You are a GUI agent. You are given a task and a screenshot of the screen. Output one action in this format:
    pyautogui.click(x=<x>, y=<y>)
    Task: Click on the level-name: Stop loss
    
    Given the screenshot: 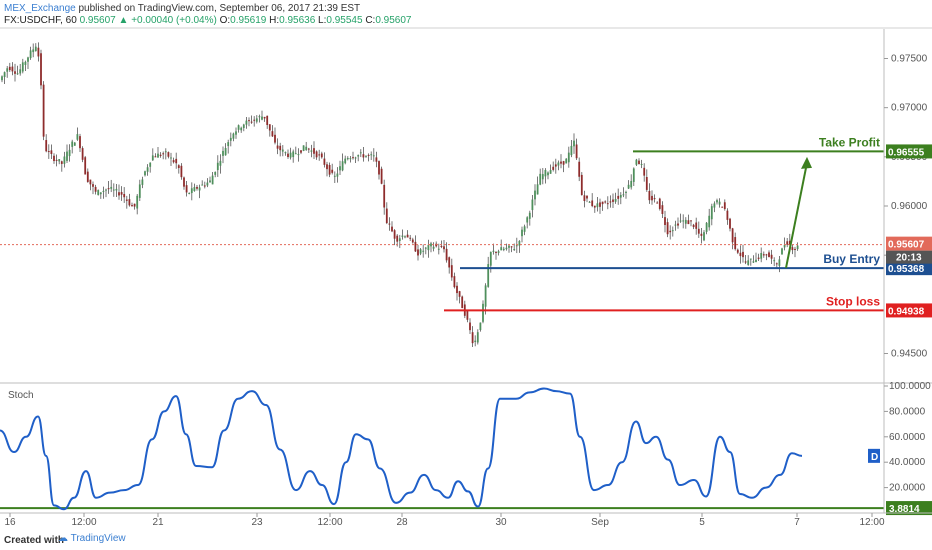 What is the action you would take?
    pyautogui.click(x=853, y=301)
    